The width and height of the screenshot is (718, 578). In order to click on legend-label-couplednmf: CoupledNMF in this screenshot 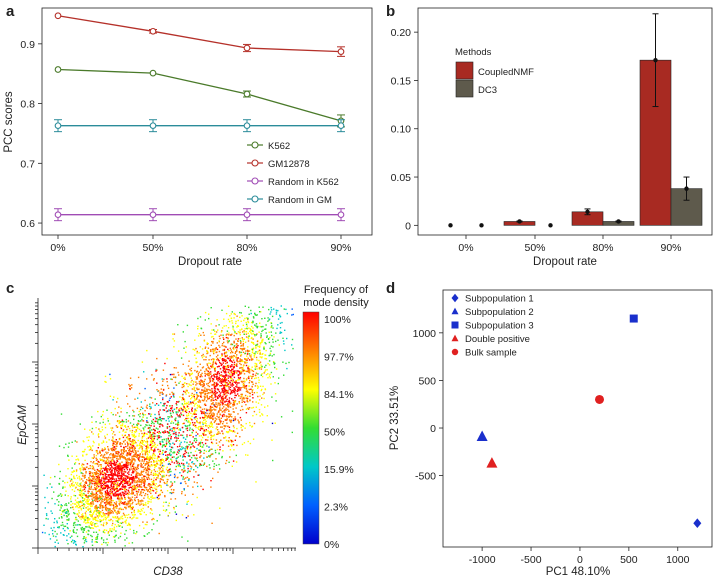, I will do `click(506, 72)`.